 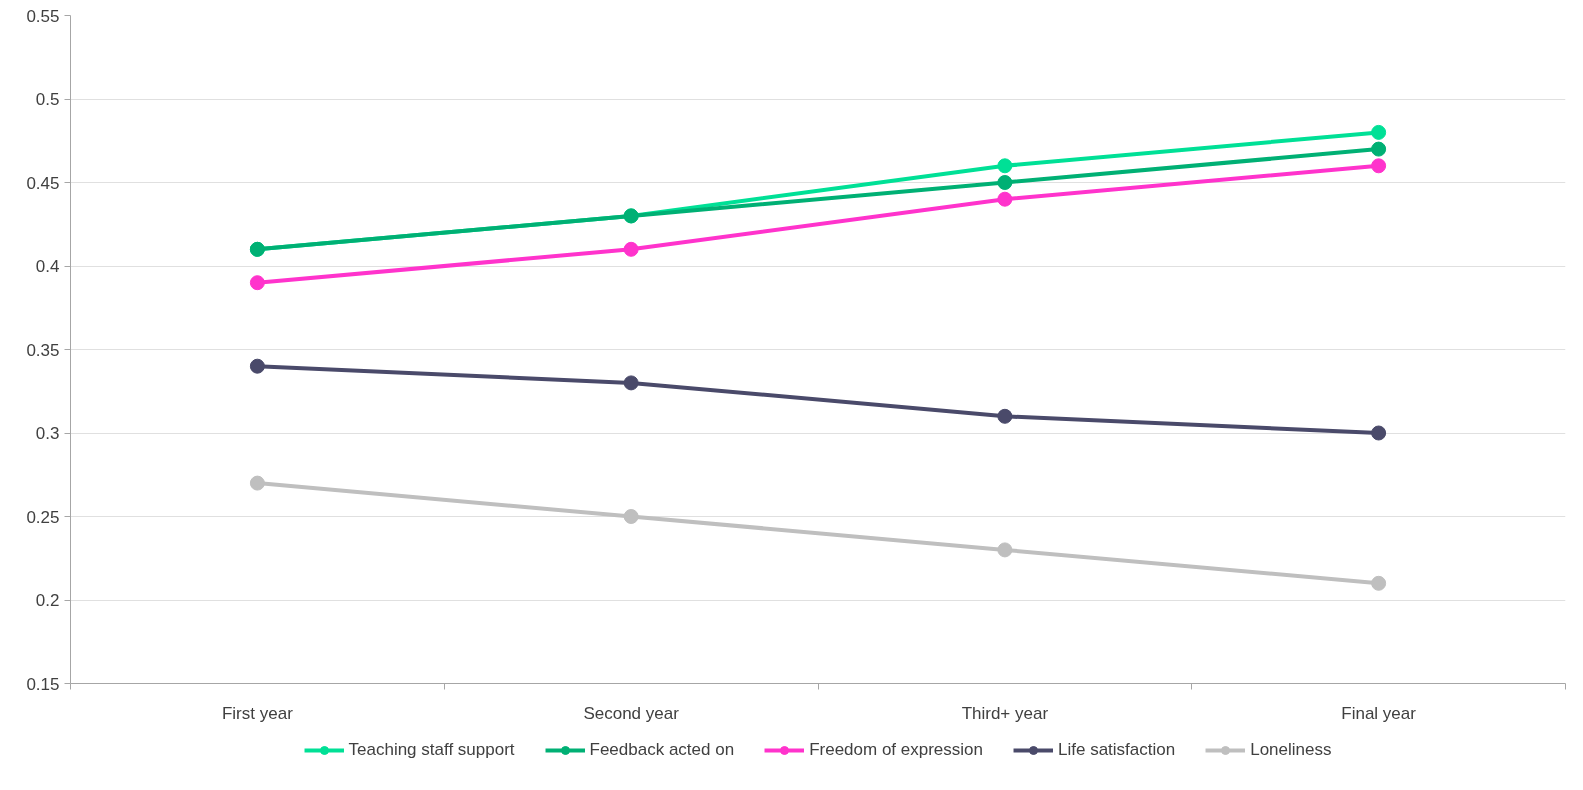 What do you see at coordinates (1005, 713) in the screenshot?
I see `x-tick-label: Third+ year` at bounding box center [1005, 713].